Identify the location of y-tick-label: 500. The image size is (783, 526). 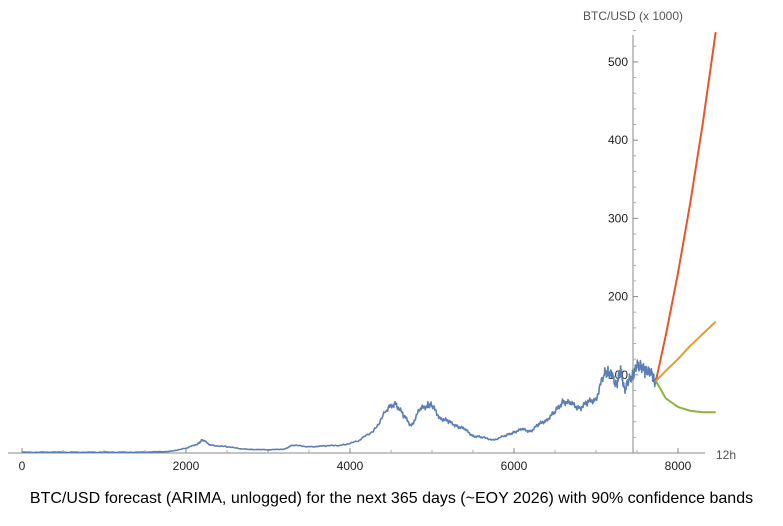
(618, 62).